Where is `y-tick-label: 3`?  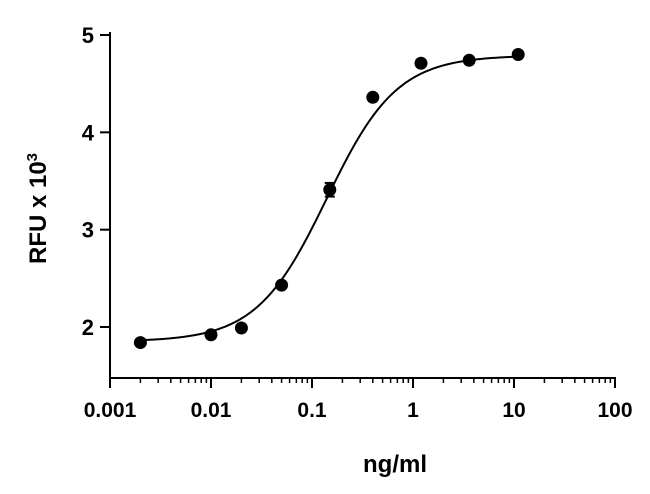 y-tick-label: 3 is located at coordinates (88, 230).